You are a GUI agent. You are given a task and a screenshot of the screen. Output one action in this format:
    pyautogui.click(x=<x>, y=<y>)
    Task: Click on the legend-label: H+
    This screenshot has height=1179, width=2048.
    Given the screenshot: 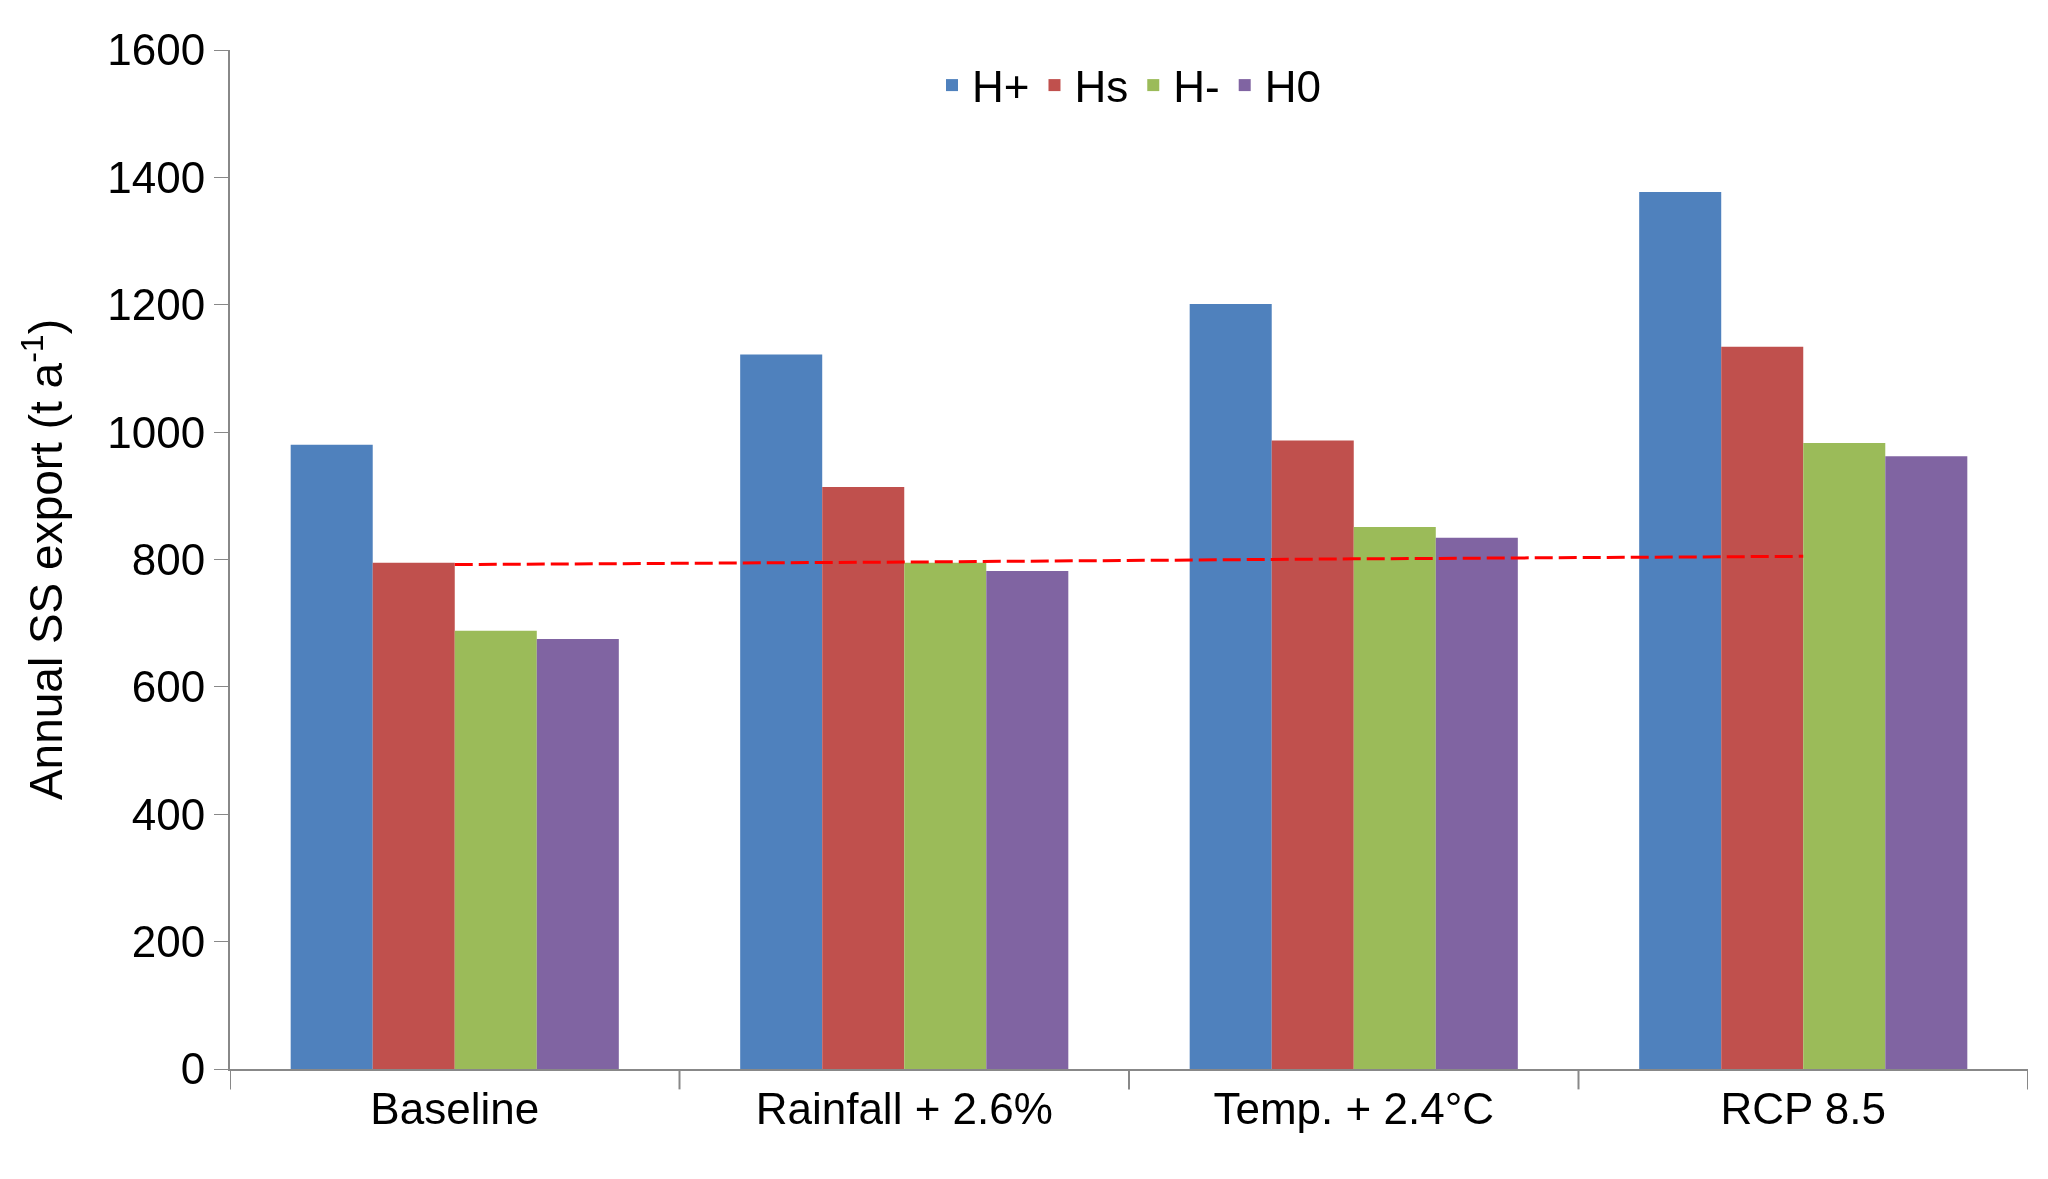 What is the action you would take?
    pyautogui.click(x=1001, y=87)
    